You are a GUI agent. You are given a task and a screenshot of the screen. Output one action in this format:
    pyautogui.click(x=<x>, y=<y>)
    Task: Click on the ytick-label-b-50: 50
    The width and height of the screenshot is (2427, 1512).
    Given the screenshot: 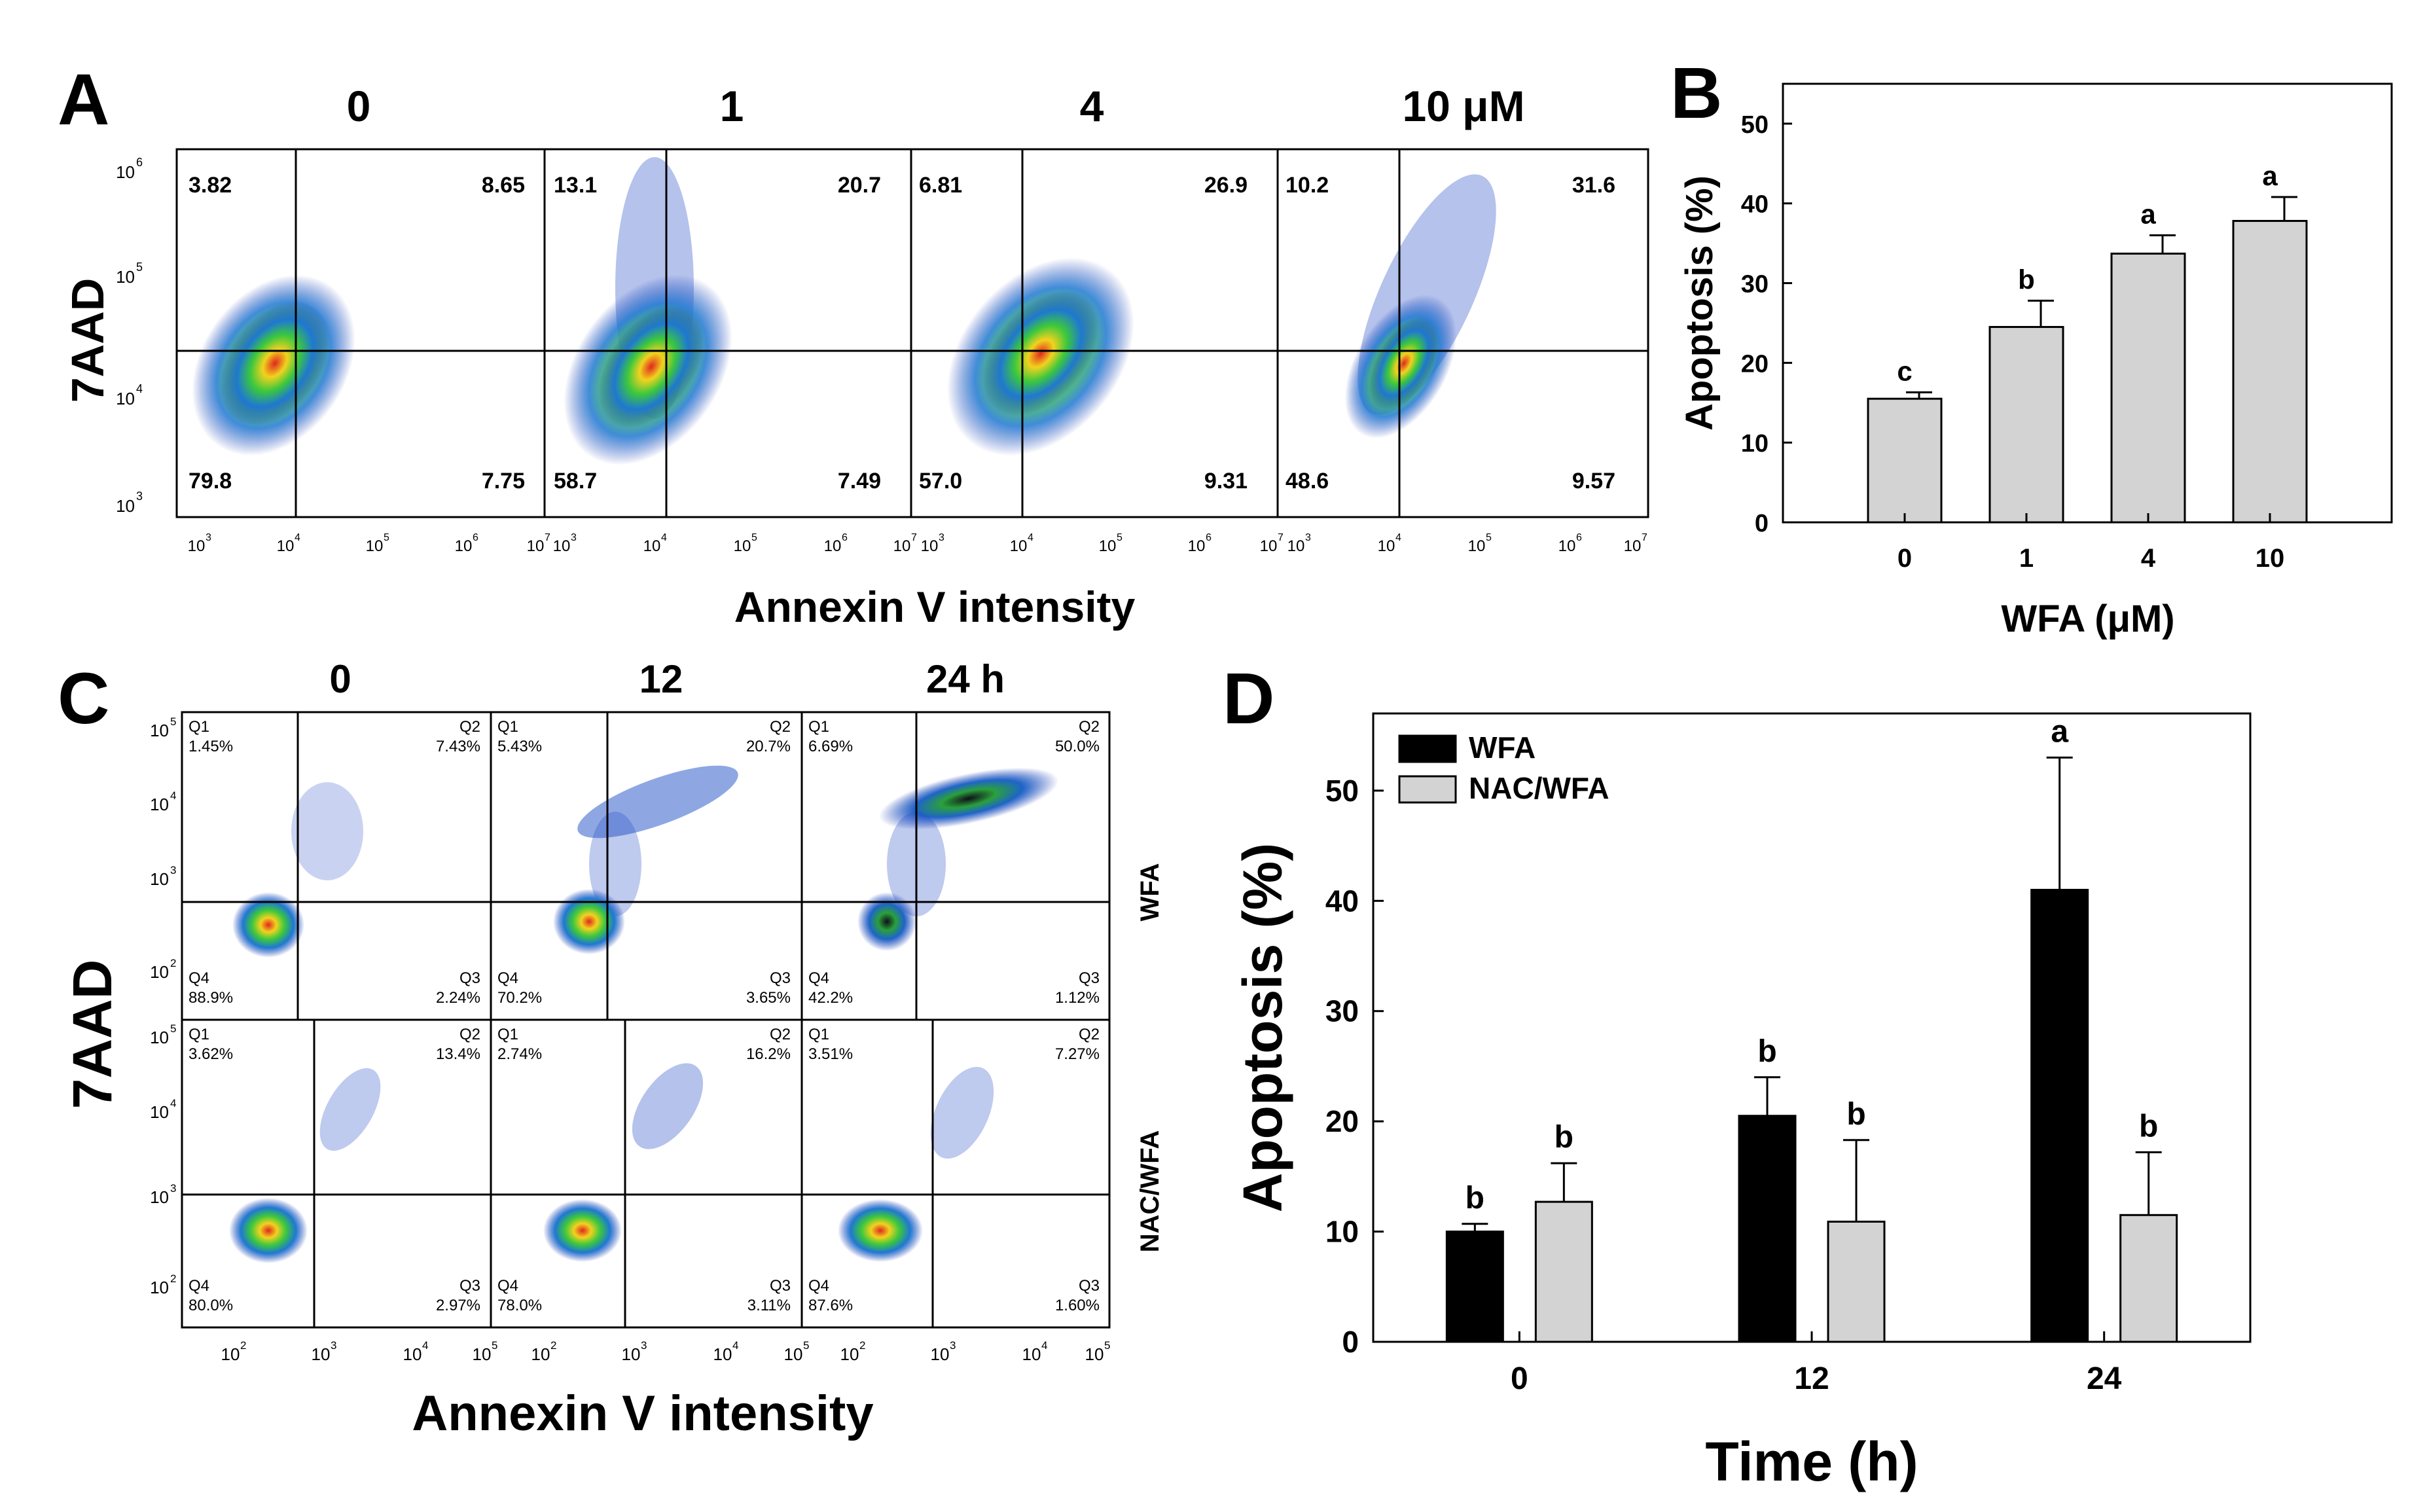 What is the action you would take?
    pyautogui.click(x=1755, y=125)
    